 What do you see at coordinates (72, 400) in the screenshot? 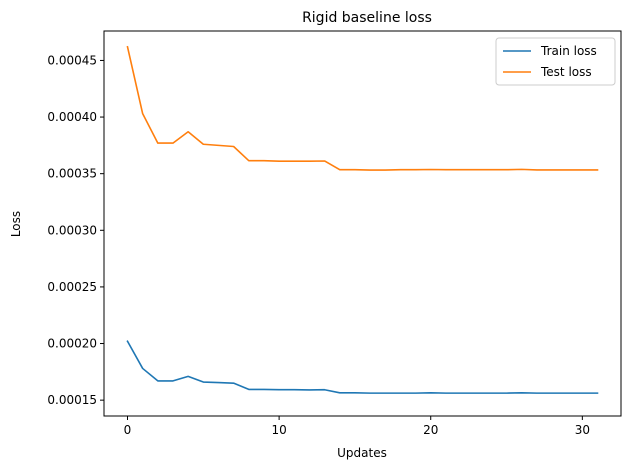
I see `y-tick-label: 0.00015` at bounding box center [72, 400].